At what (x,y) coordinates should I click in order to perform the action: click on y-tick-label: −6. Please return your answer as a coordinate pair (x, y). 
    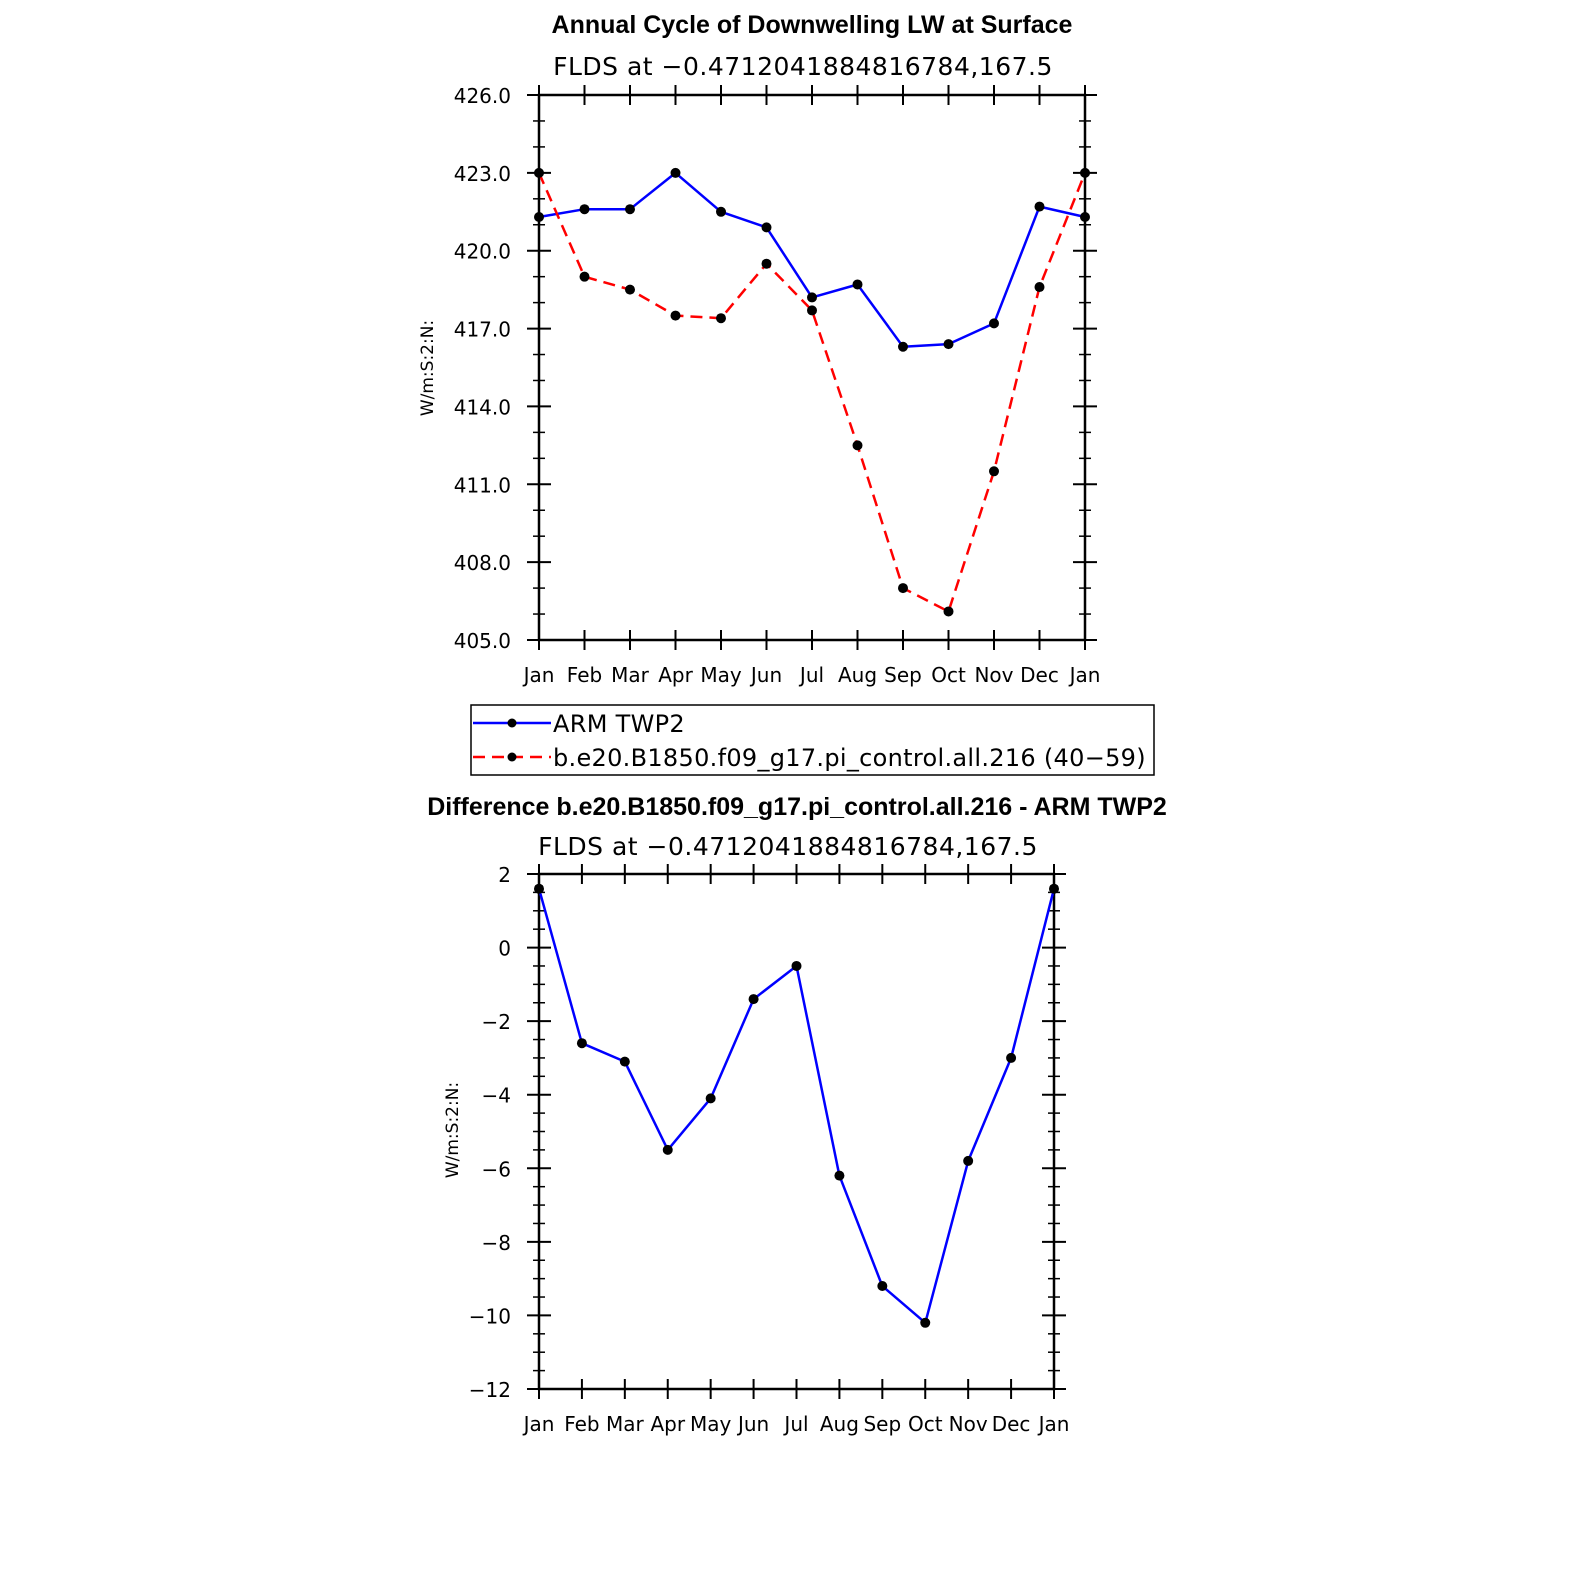
    Looking at the image, I should click on (496, 1169).